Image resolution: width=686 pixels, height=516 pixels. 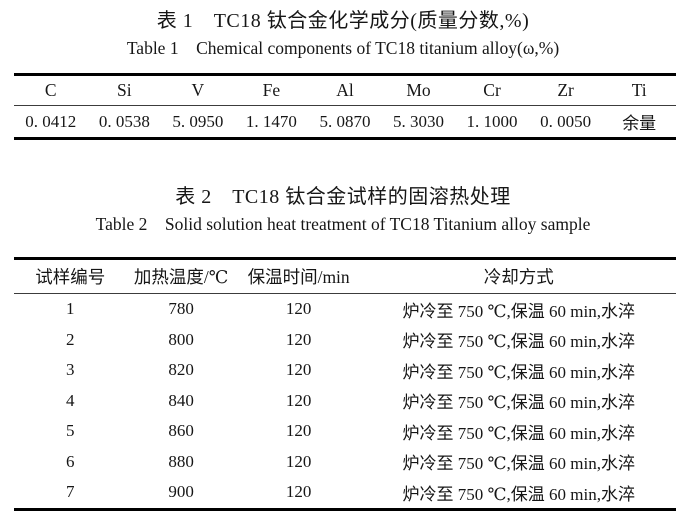 What do you see at coordinates (639, 123) in the screenshot?
I see `table1-value-cell: 余量` at bounding box center [639, 123].